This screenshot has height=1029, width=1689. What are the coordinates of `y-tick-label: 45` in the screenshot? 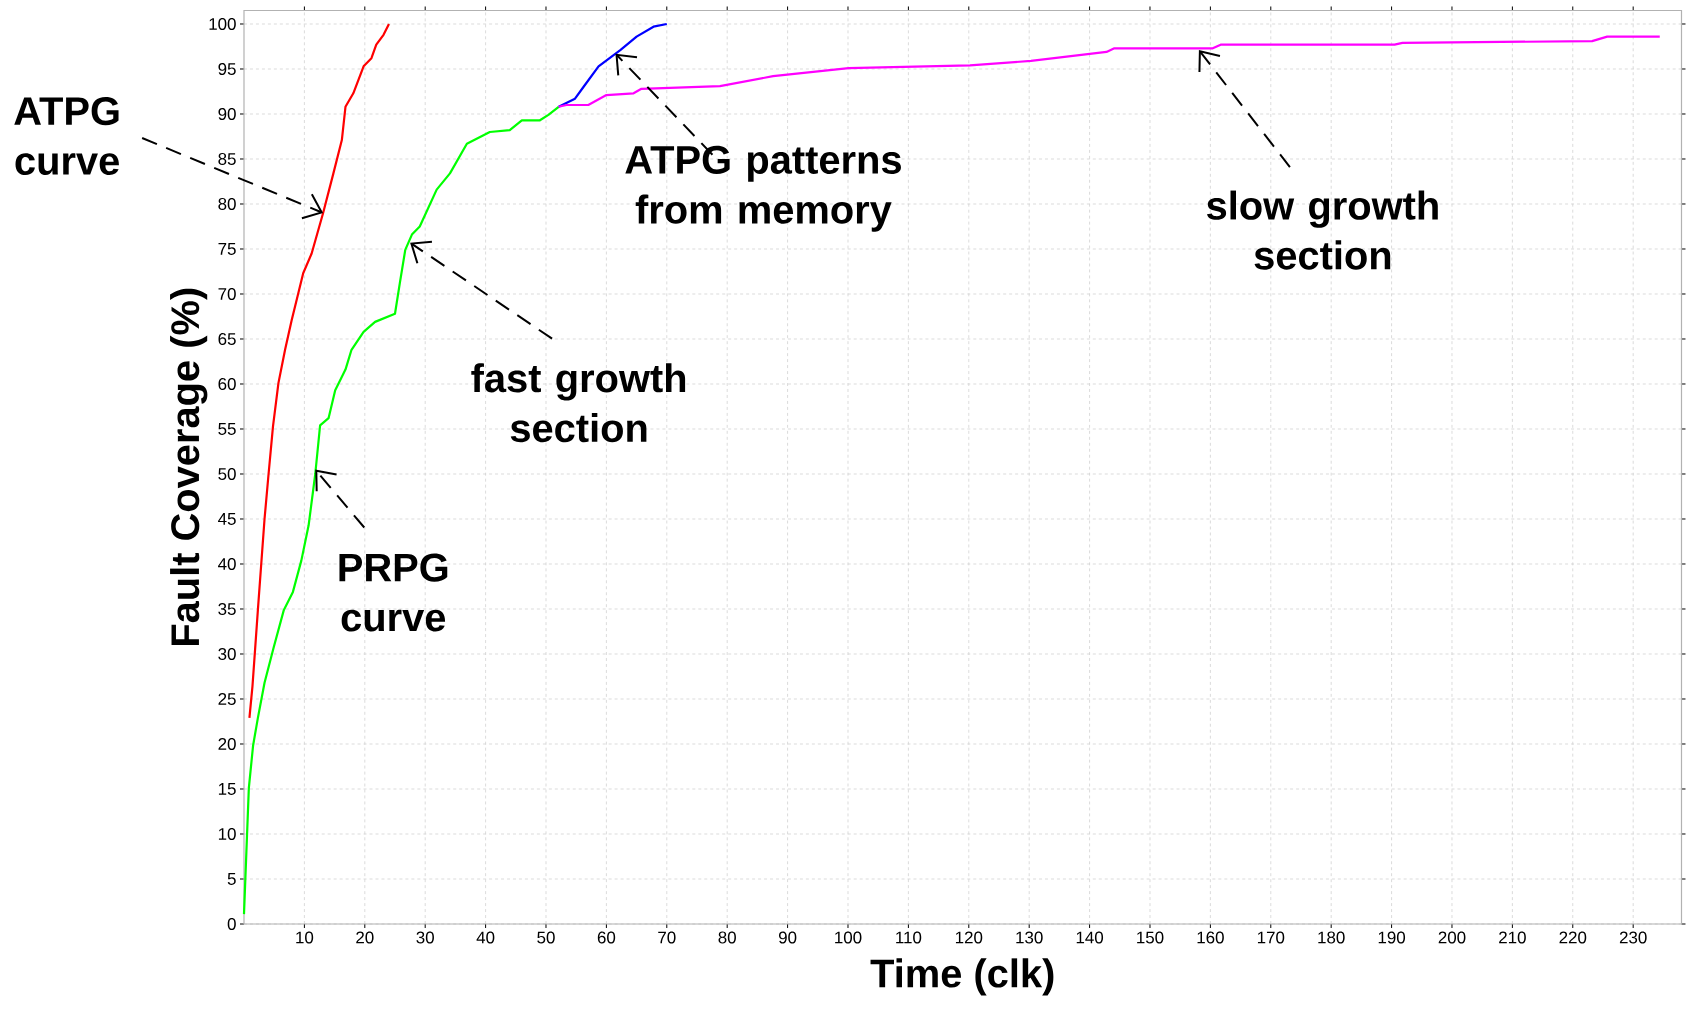 It's located at (227, 519).